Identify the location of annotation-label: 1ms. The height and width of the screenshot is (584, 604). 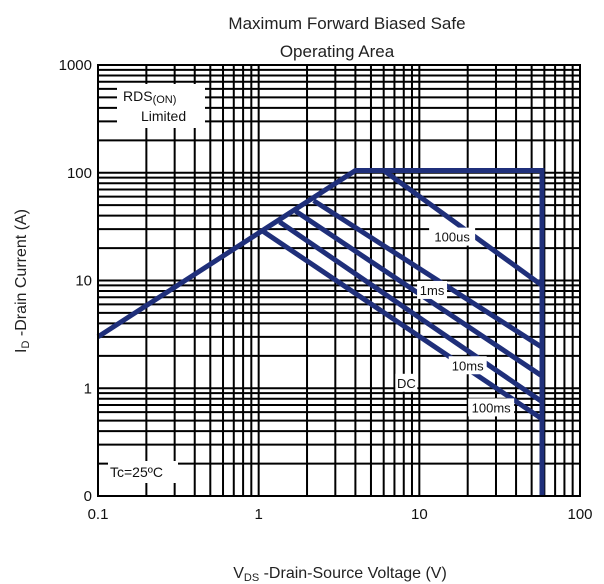
(432, 290).